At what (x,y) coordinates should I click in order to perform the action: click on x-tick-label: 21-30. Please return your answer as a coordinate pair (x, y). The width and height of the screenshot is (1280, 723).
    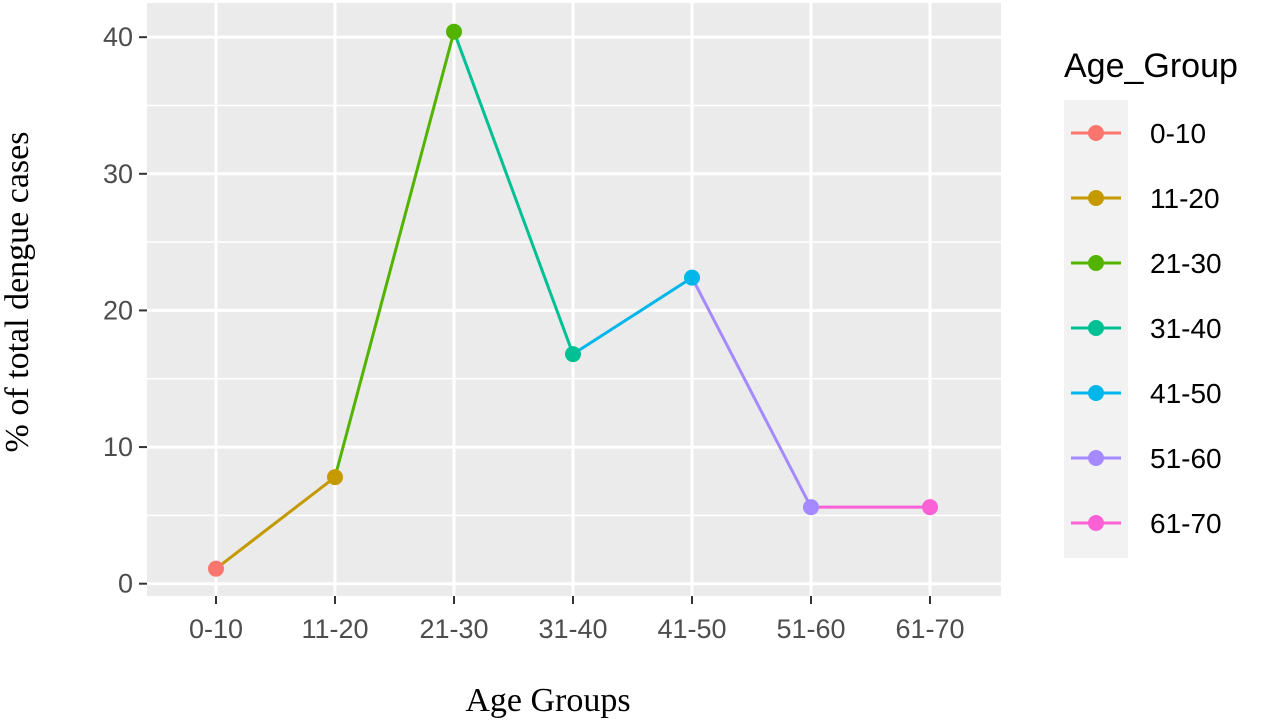
    Looking at the image, I should click on (453, 629).